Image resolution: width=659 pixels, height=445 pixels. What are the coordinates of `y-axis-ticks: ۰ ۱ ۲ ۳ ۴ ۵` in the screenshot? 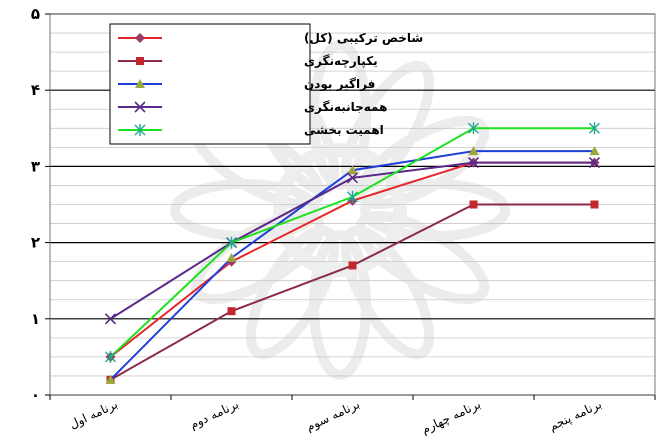 It's located at (40, 204).